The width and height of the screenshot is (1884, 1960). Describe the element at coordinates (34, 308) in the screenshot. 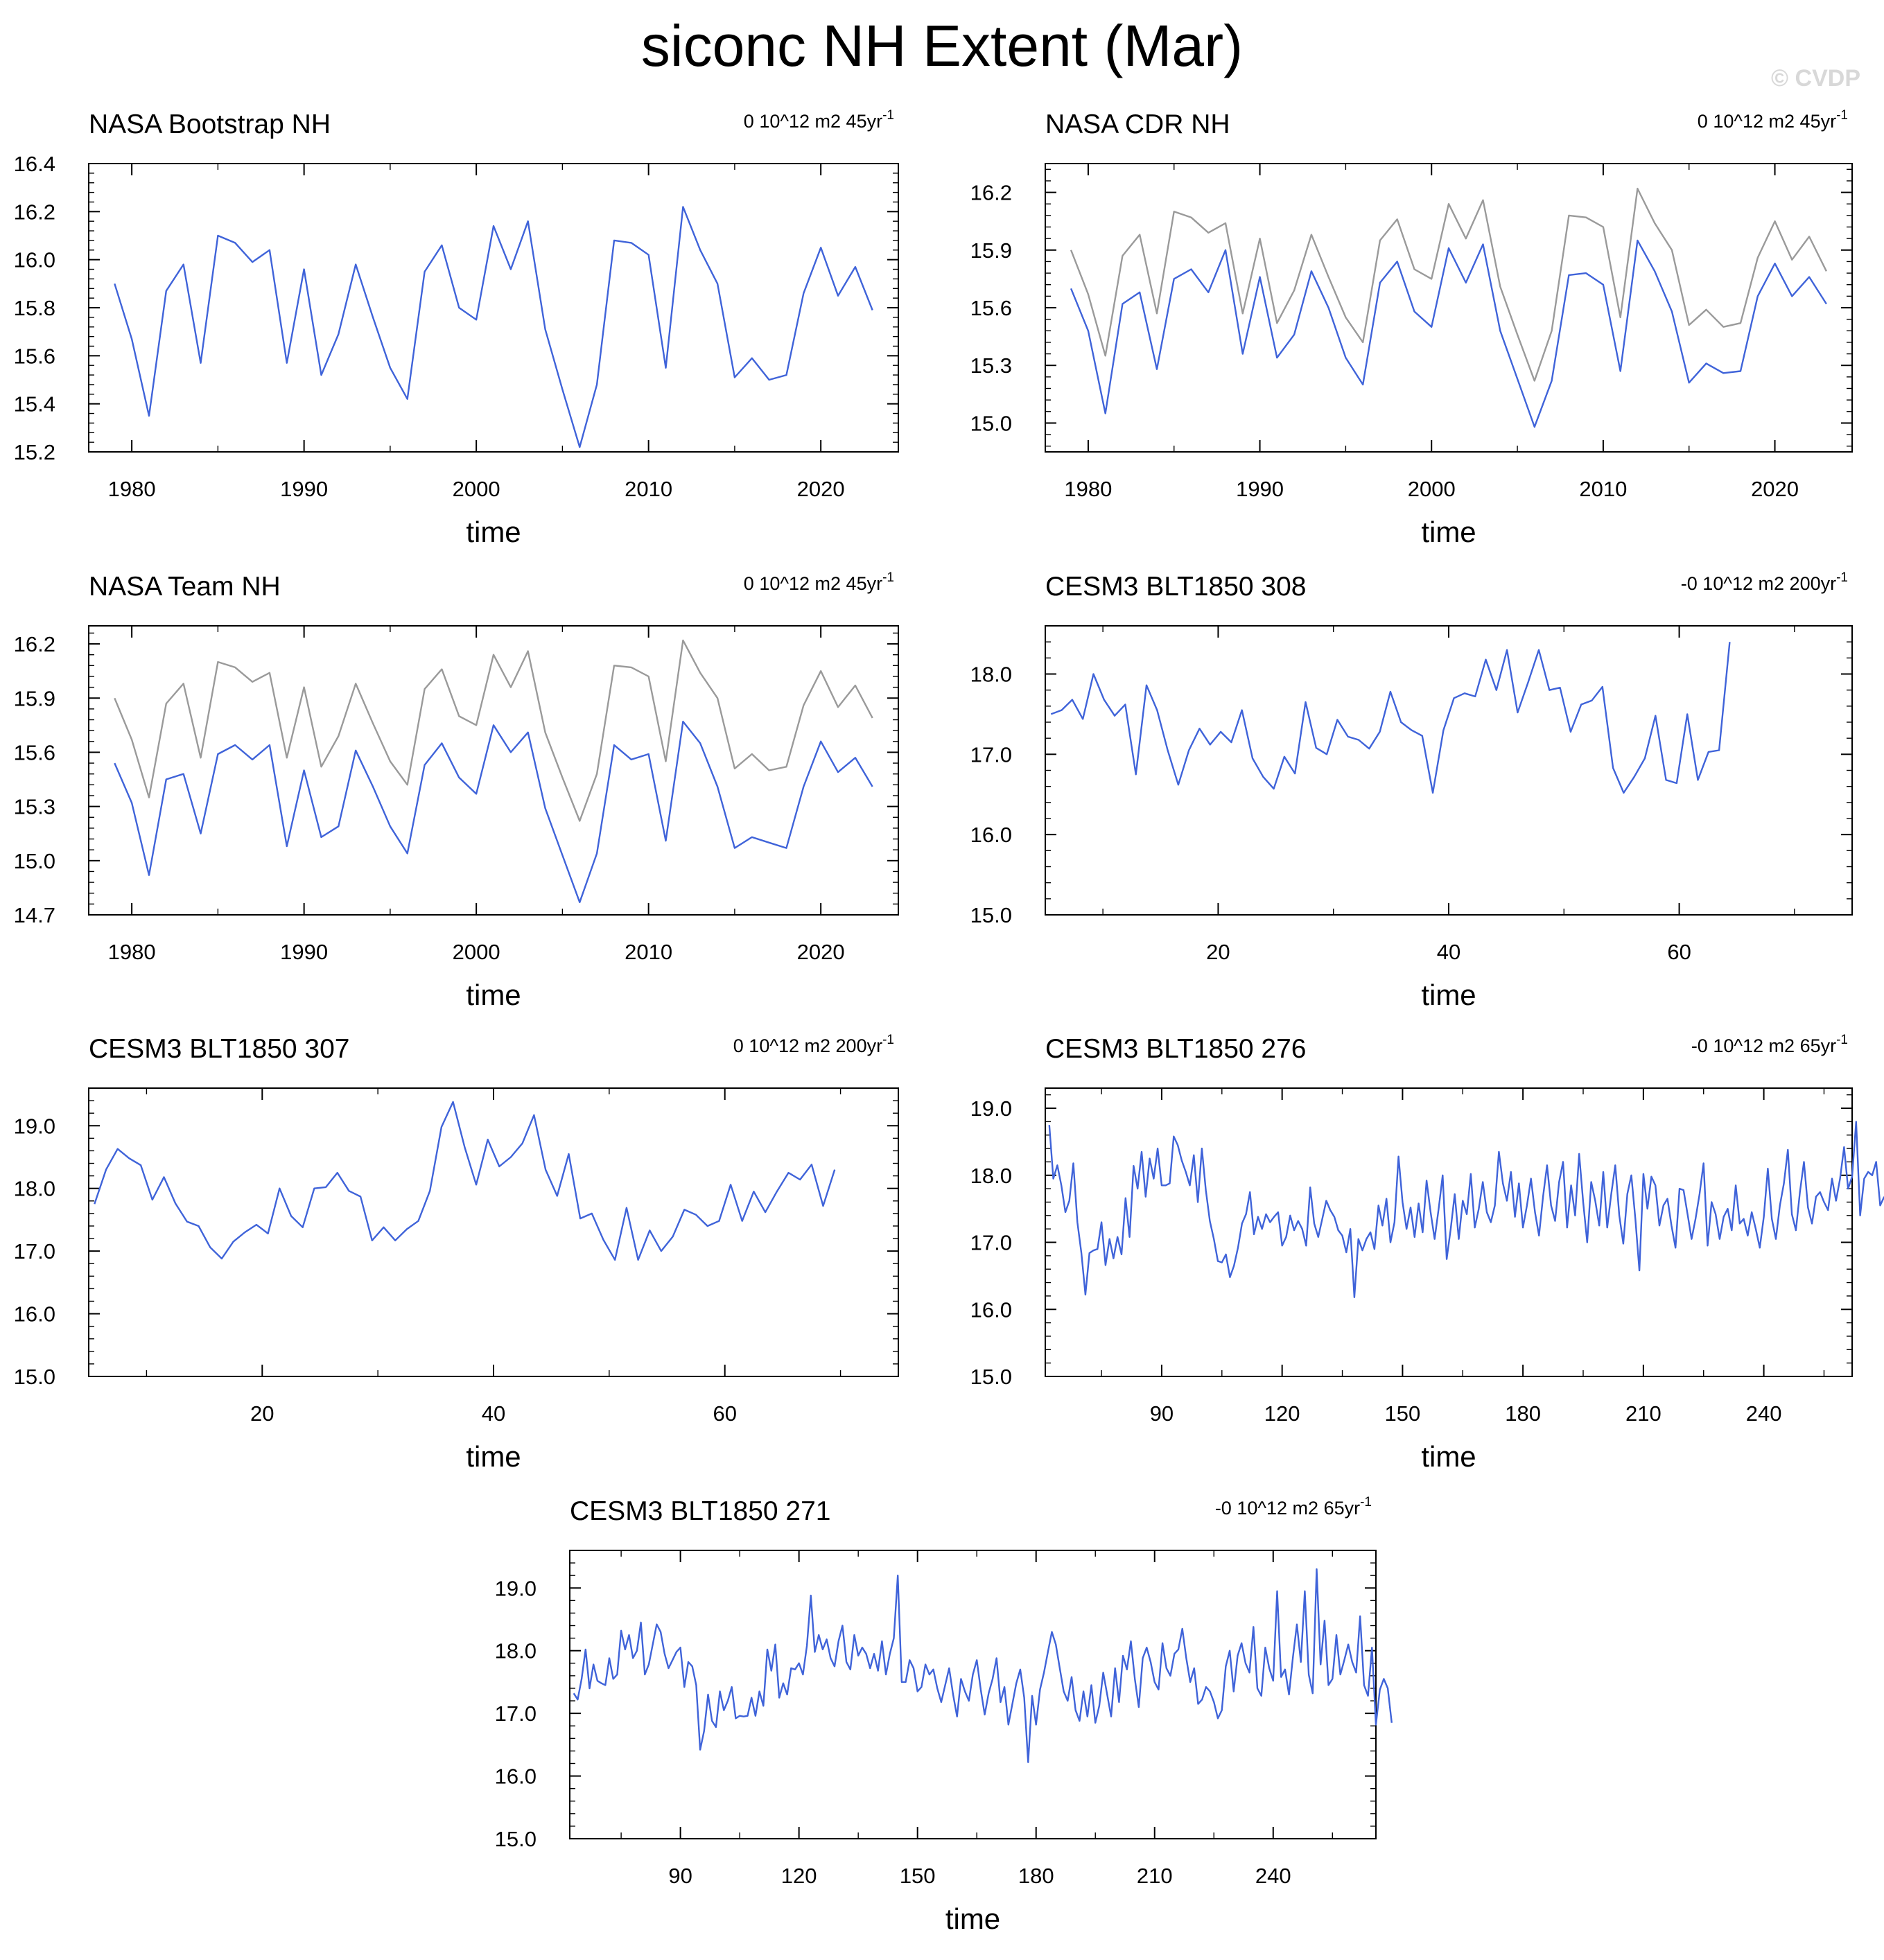

I see `y-tick-label: 15.8` at that location.